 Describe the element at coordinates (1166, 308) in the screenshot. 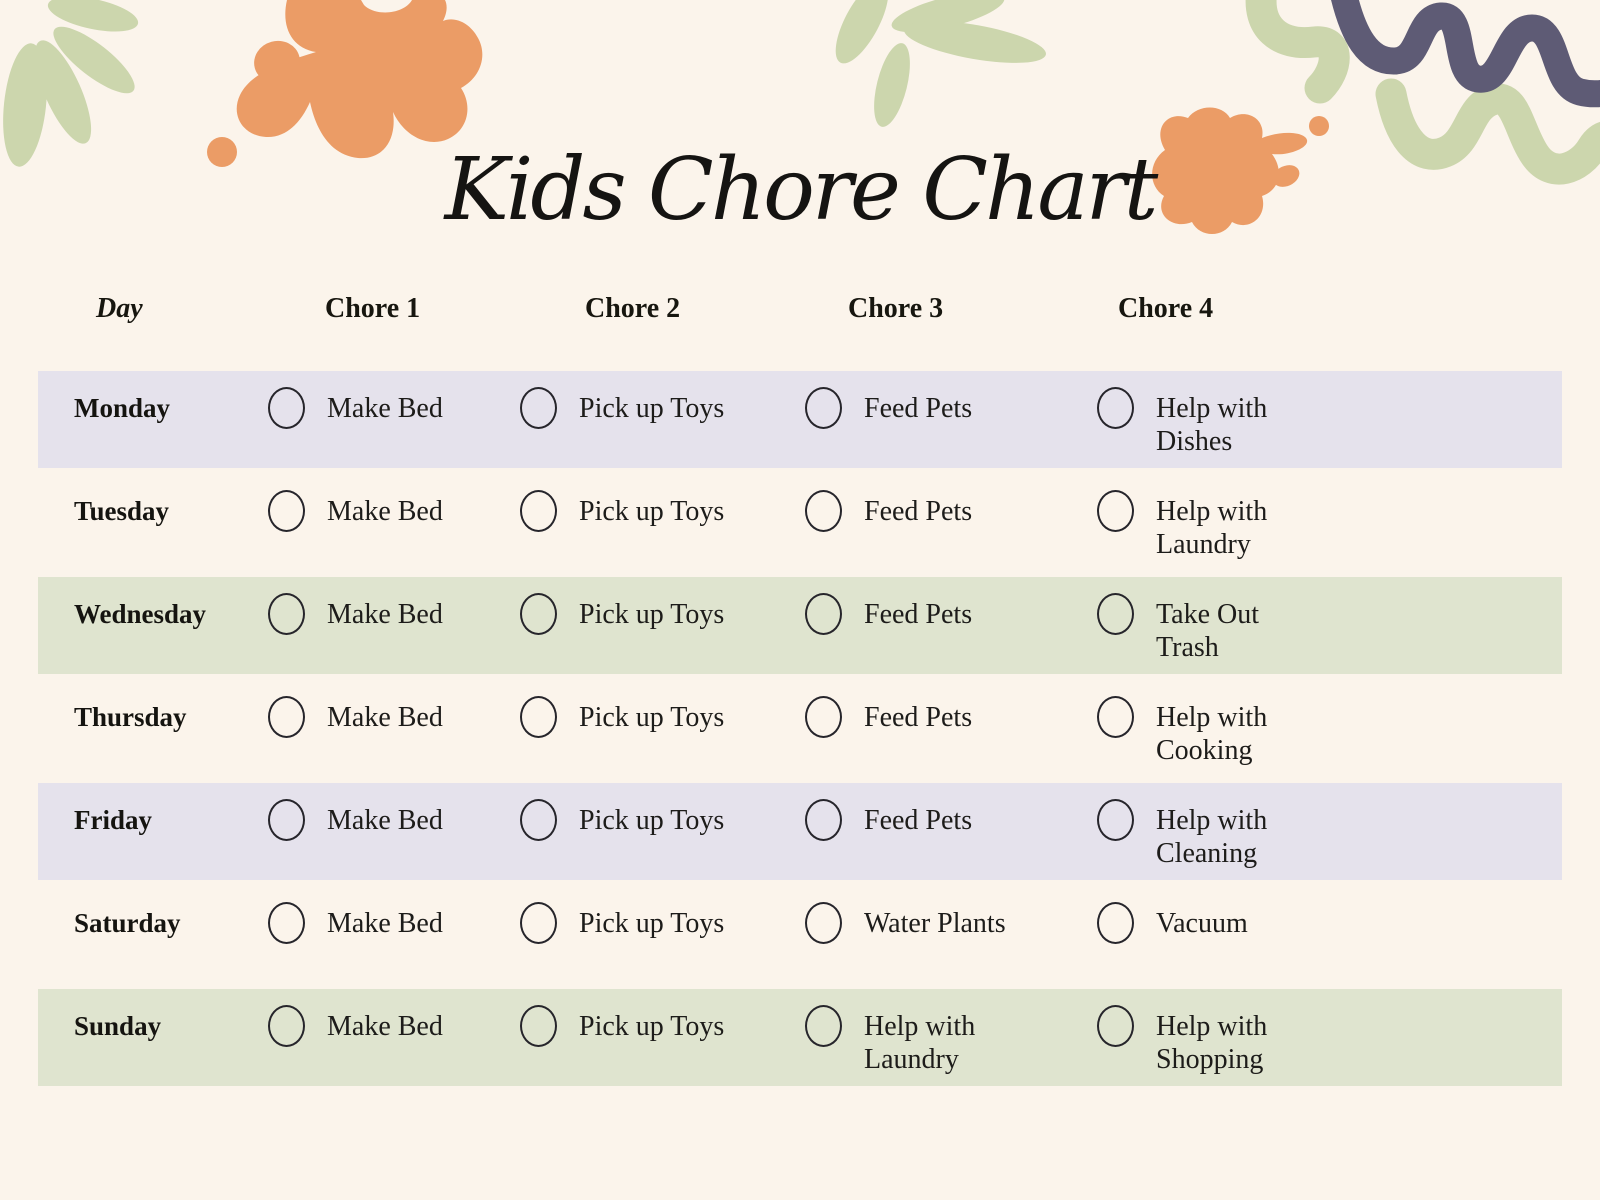

I see `header-chore-4: Chore 4` at that location.